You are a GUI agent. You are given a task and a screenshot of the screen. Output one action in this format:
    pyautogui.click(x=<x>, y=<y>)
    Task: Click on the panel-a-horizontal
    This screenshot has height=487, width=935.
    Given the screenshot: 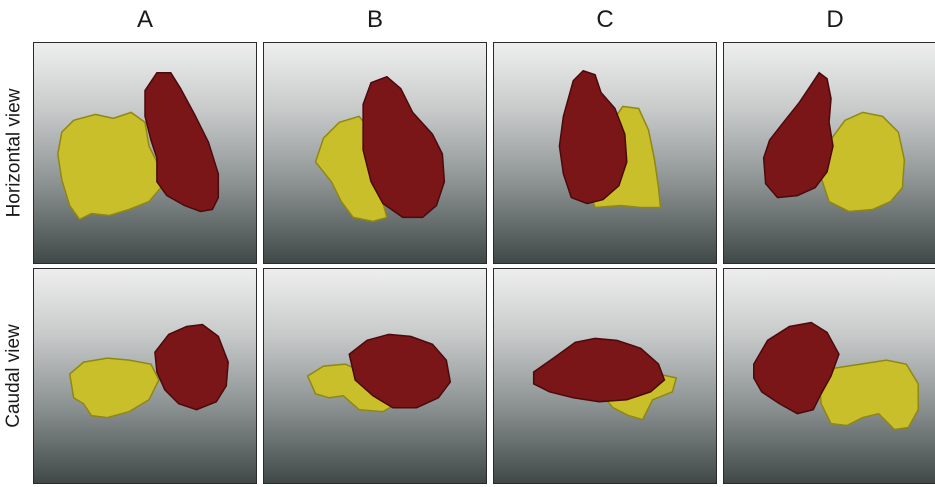 What is the action you would take?
    pyautogui.click(x=145, y=153)
    